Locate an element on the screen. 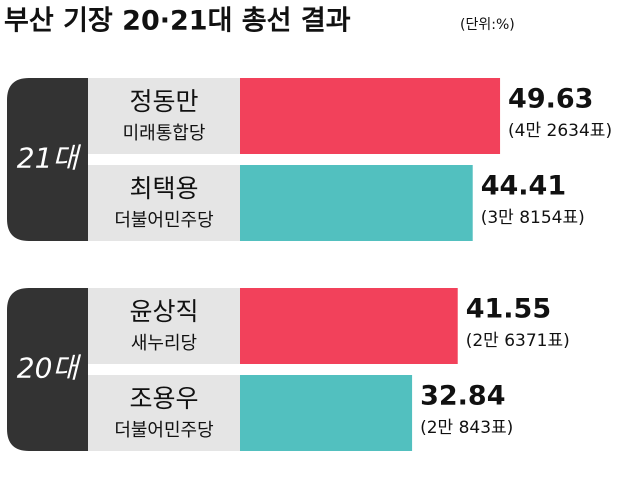 The image size is (640, 482). value-label: 41.55 is located at coordinates (508, 309).